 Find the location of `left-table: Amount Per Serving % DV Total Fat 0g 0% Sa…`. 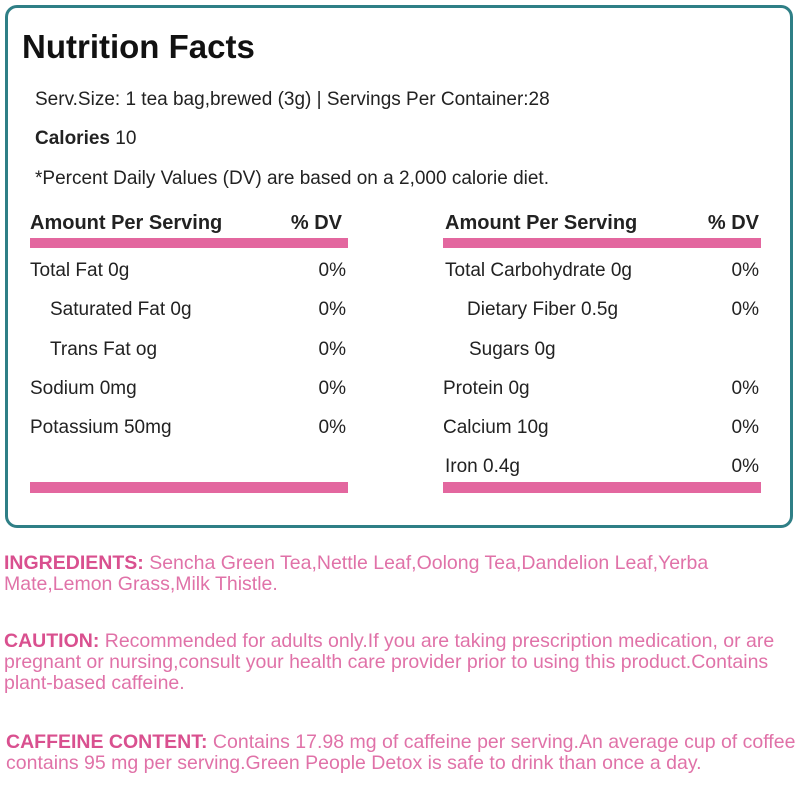

left-table: Amount Per Serving % DV Total Fat 0g 0% Sa… is located at coordinates (189, 326).